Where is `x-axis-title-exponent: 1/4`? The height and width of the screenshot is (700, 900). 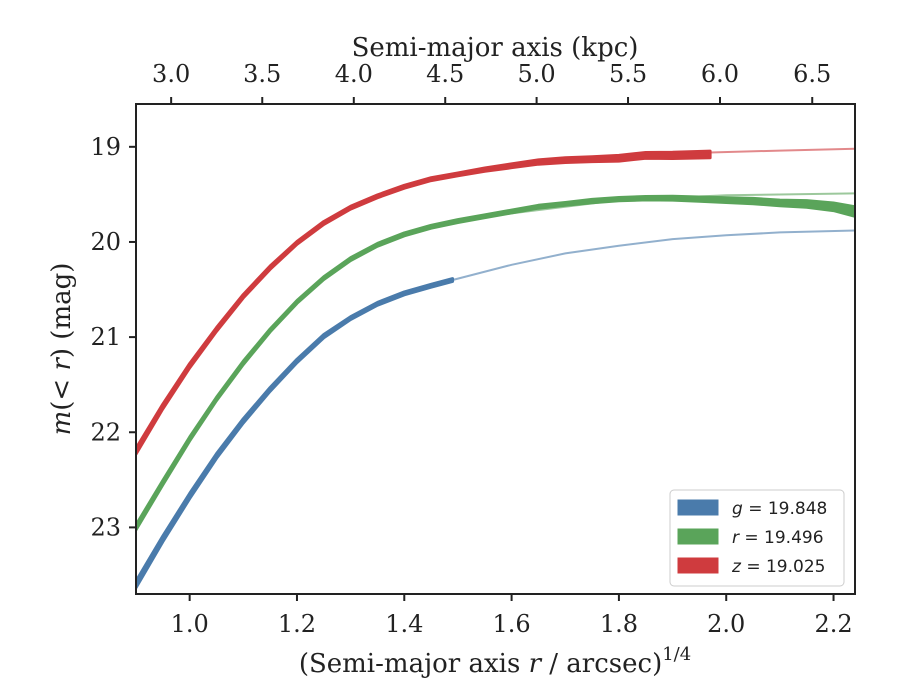
x-axis-title-exponent: 1/4 is located at coordinates (676, 654).